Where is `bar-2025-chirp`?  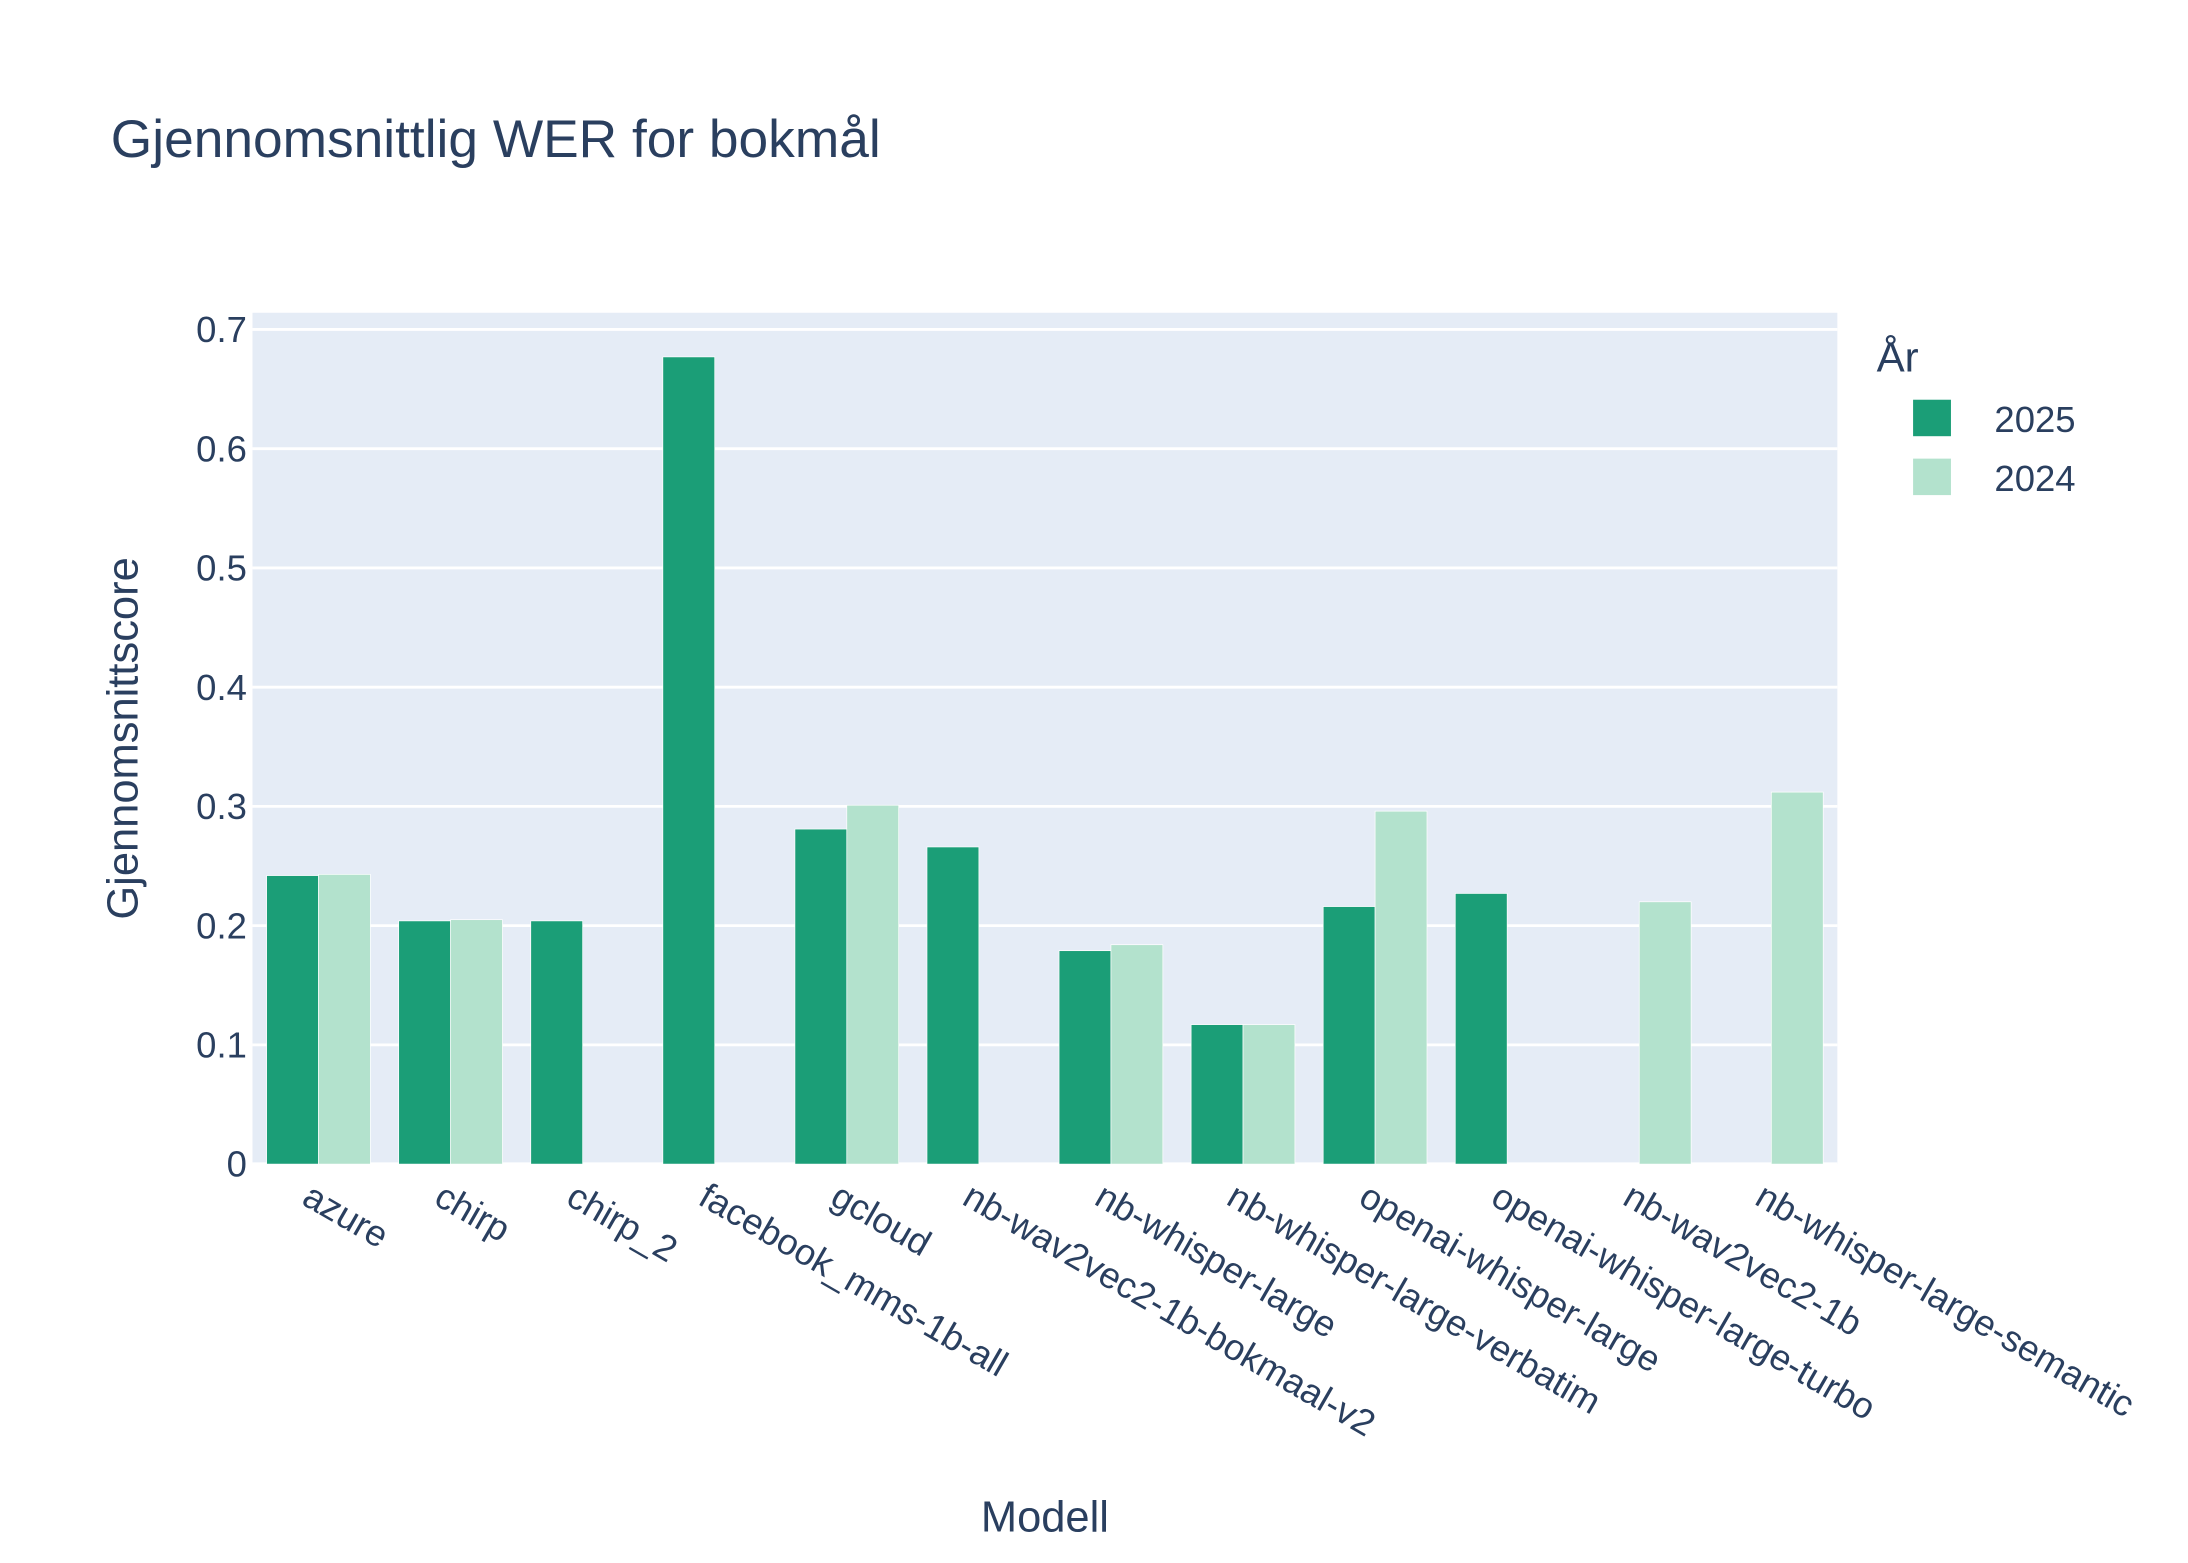 bar-2025-chirp is located at coordinates (424, 1042).